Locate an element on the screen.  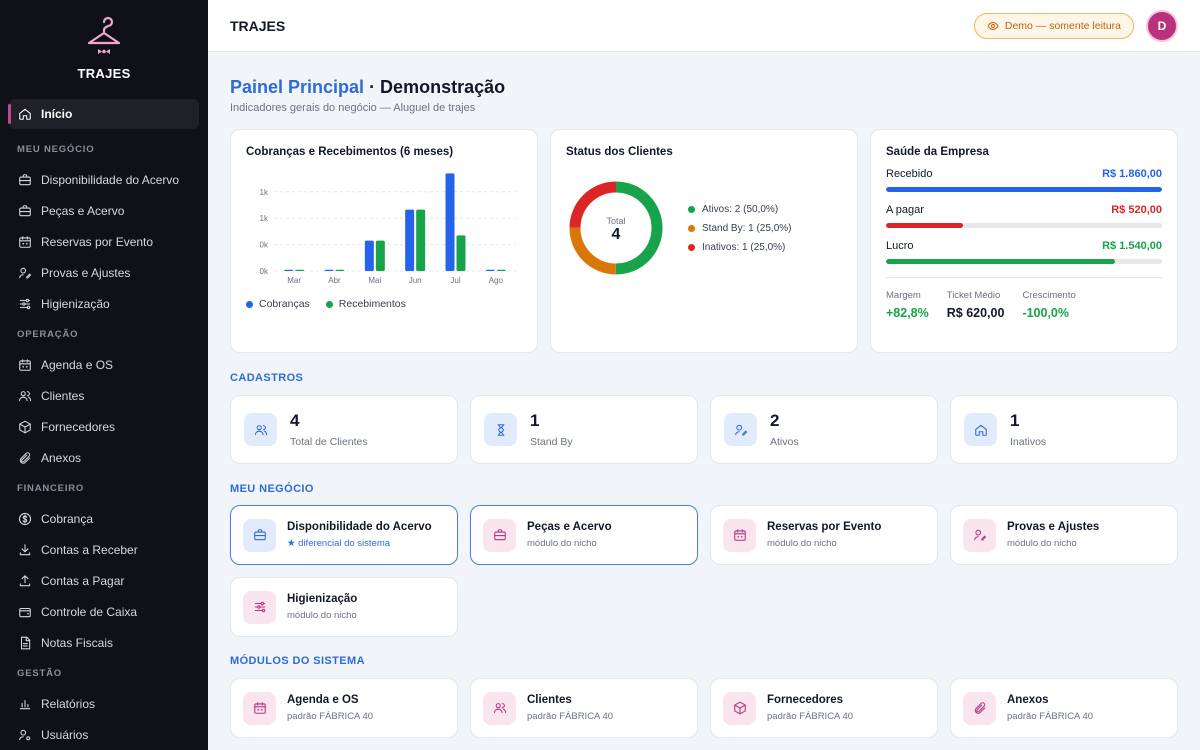
stat-label: Inativos is located at coordinates (1028, 442).